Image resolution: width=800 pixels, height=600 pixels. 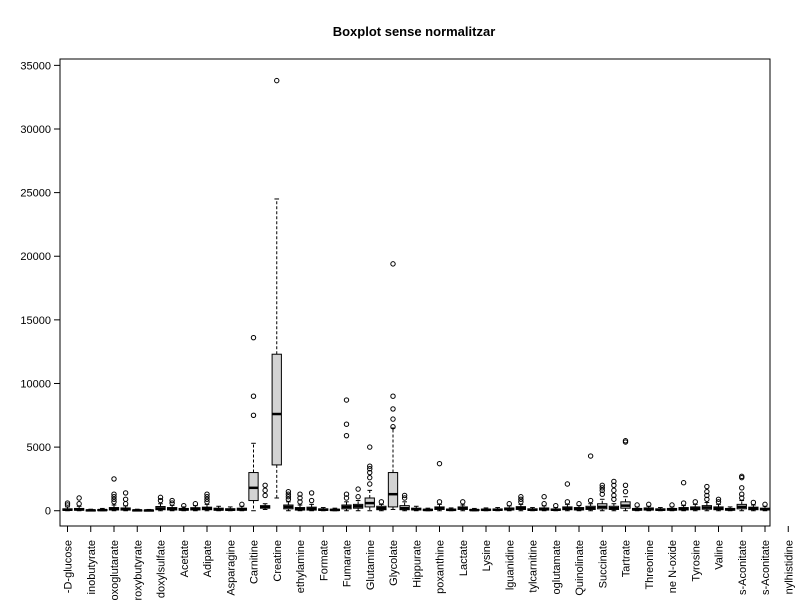 I want to click on x-tick-label: Acetate, so click(x=185, y=558).